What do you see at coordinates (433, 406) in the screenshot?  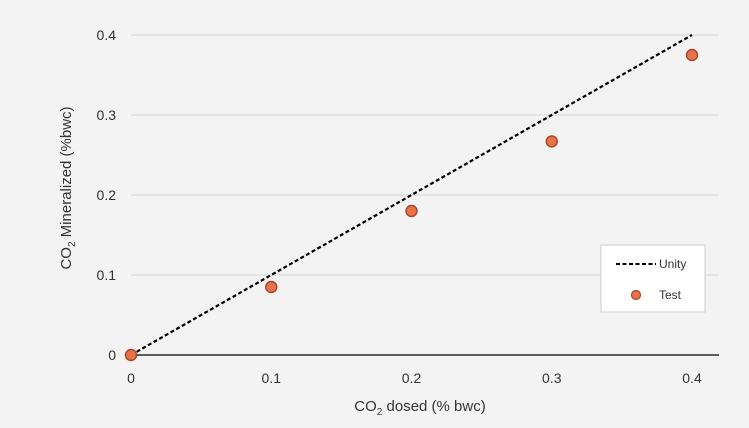 I see `x-axis-title-suffix: dosed (% bwc)` at bounding box center [433, 406].